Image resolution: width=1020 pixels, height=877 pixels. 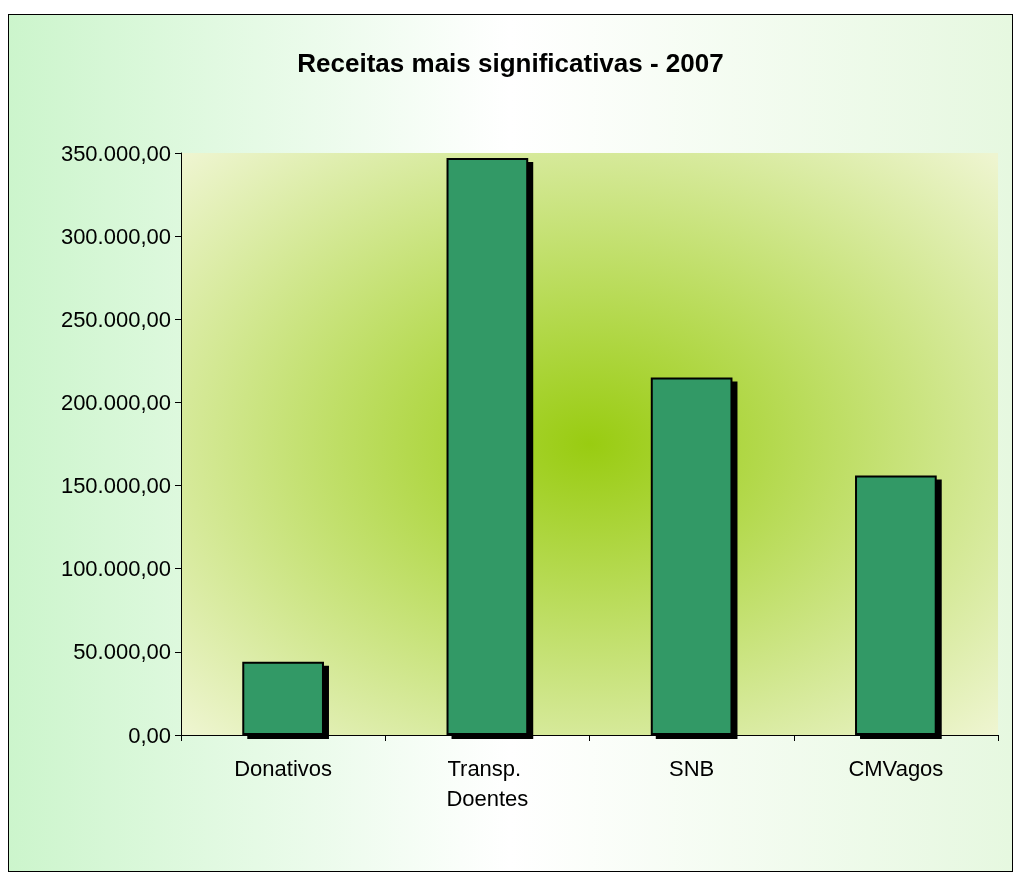 I want to click on x-tick-label: SNB, so click(x=692, y=768).